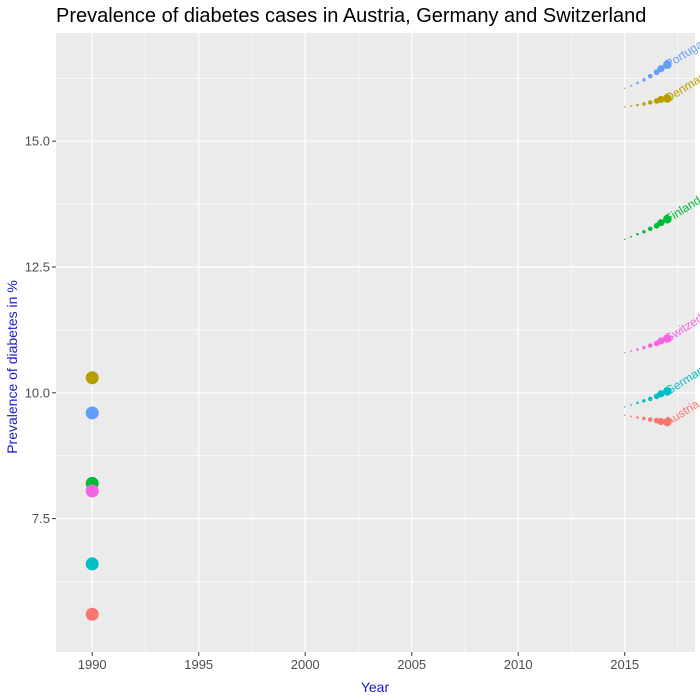  I want to click on x-tick-label: 2010, so click(518, 664).